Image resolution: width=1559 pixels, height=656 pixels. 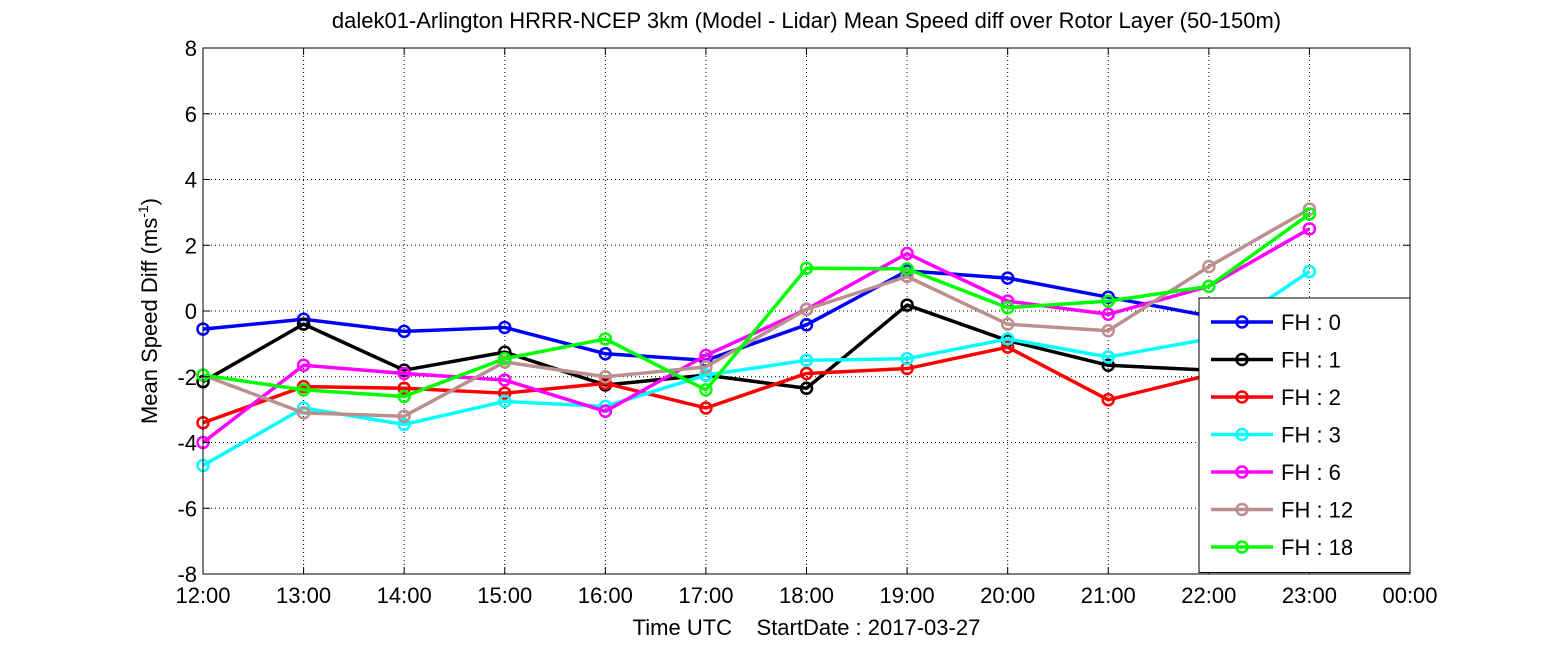 What do you see at coordinates (1309, 595) in the screenshot?
I see `x-tick-label: 23:00` at bounding box center [1309, 595].